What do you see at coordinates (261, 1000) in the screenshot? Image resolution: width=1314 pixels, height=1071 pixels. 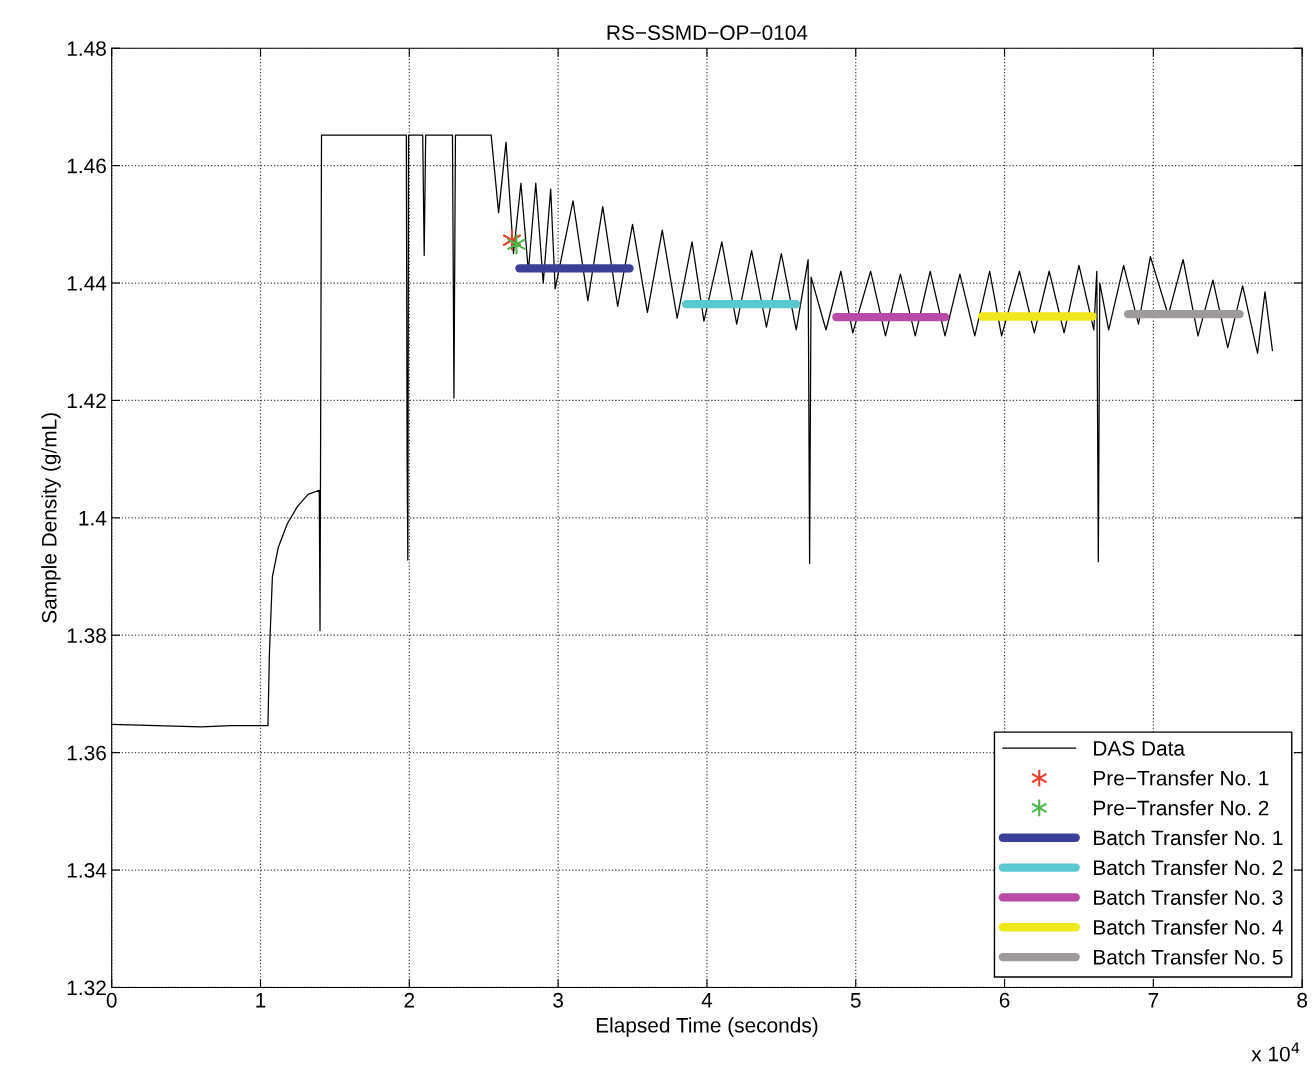 I see `x-tick-label: 1` at bounding box center [261, 1000].